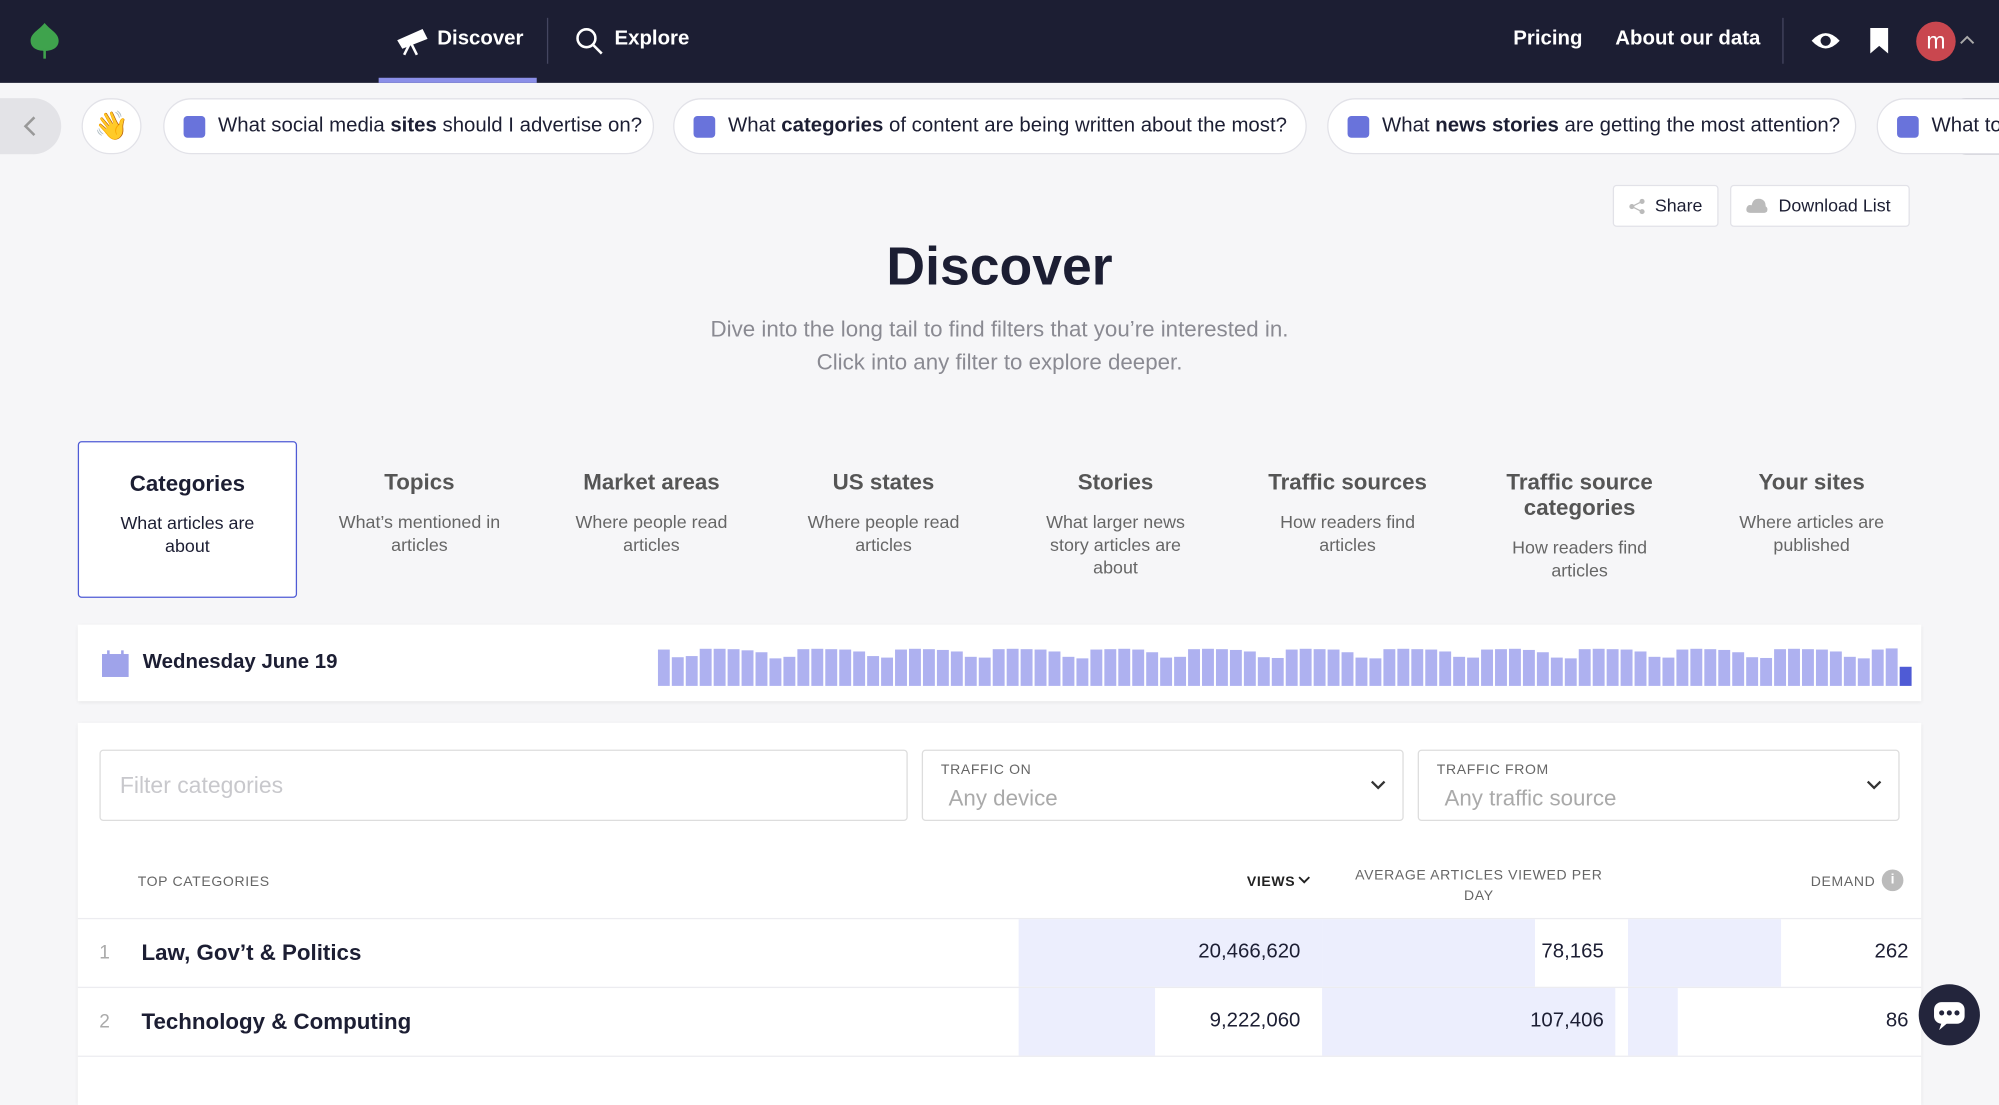  Describe the element at coordinates (31, 126) in the screenshot. I see `scroll-left` at that location.